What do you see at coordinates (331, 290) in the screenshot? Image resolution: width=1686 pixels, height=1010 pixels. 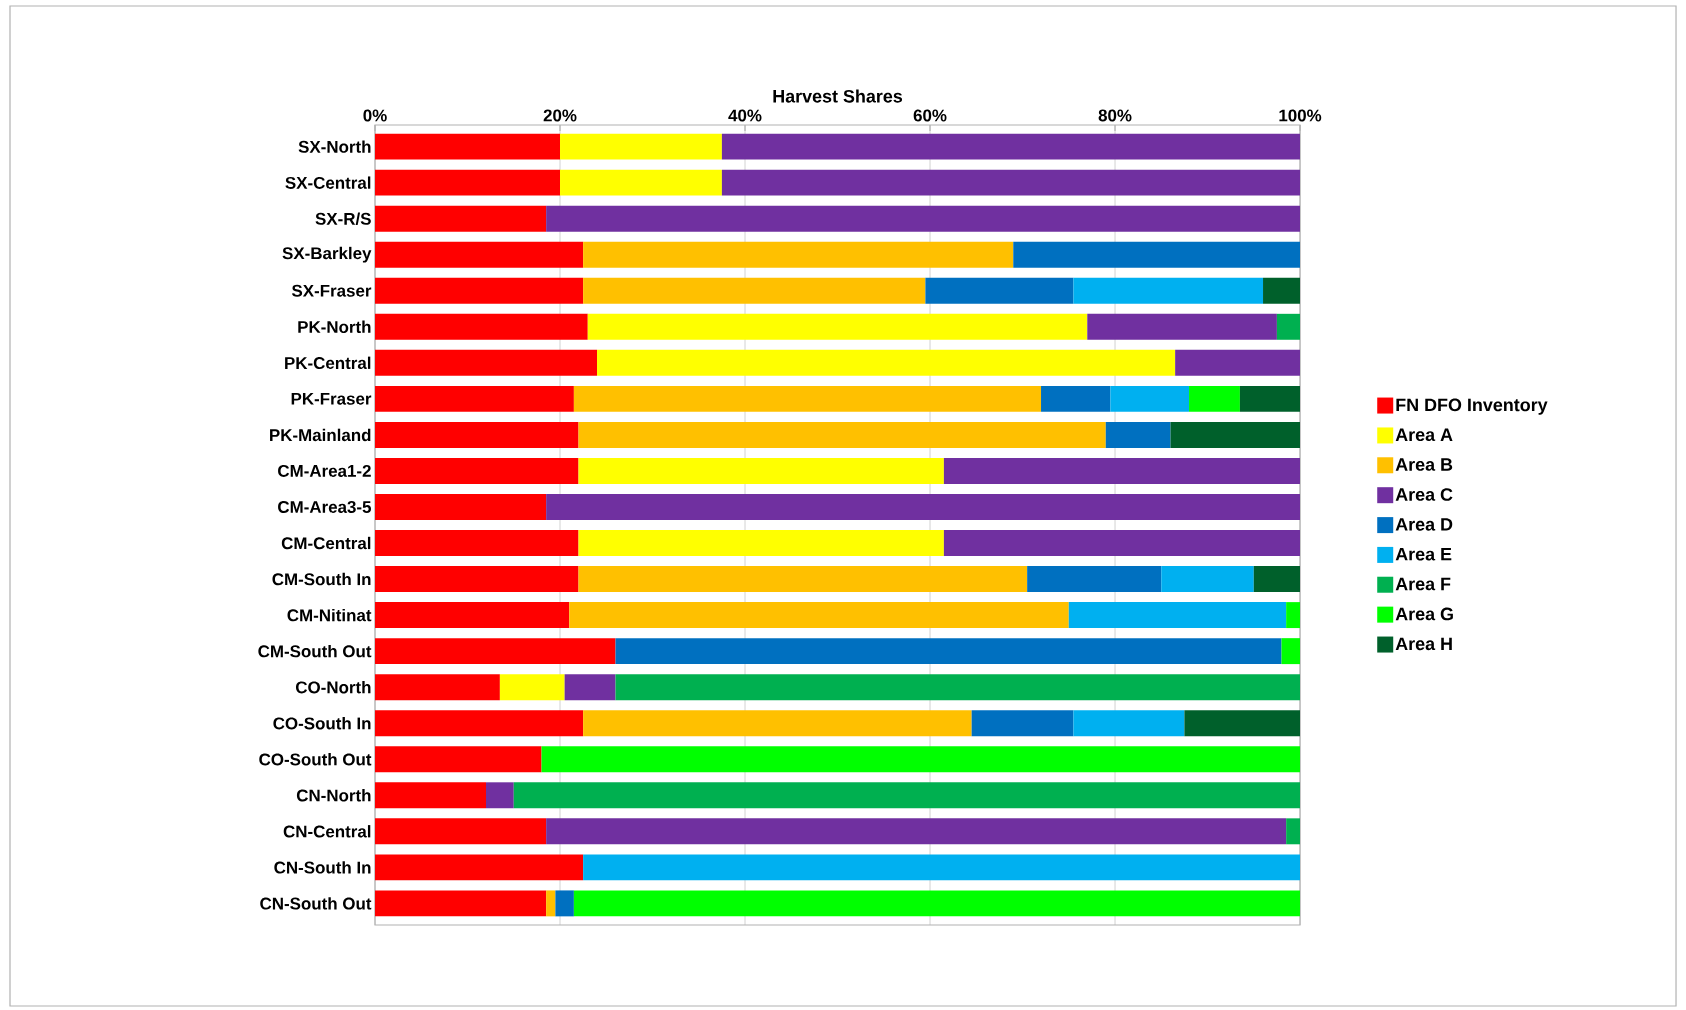 I see `y-tick-label: SX-Fraser` at bounding box center [331, 290].